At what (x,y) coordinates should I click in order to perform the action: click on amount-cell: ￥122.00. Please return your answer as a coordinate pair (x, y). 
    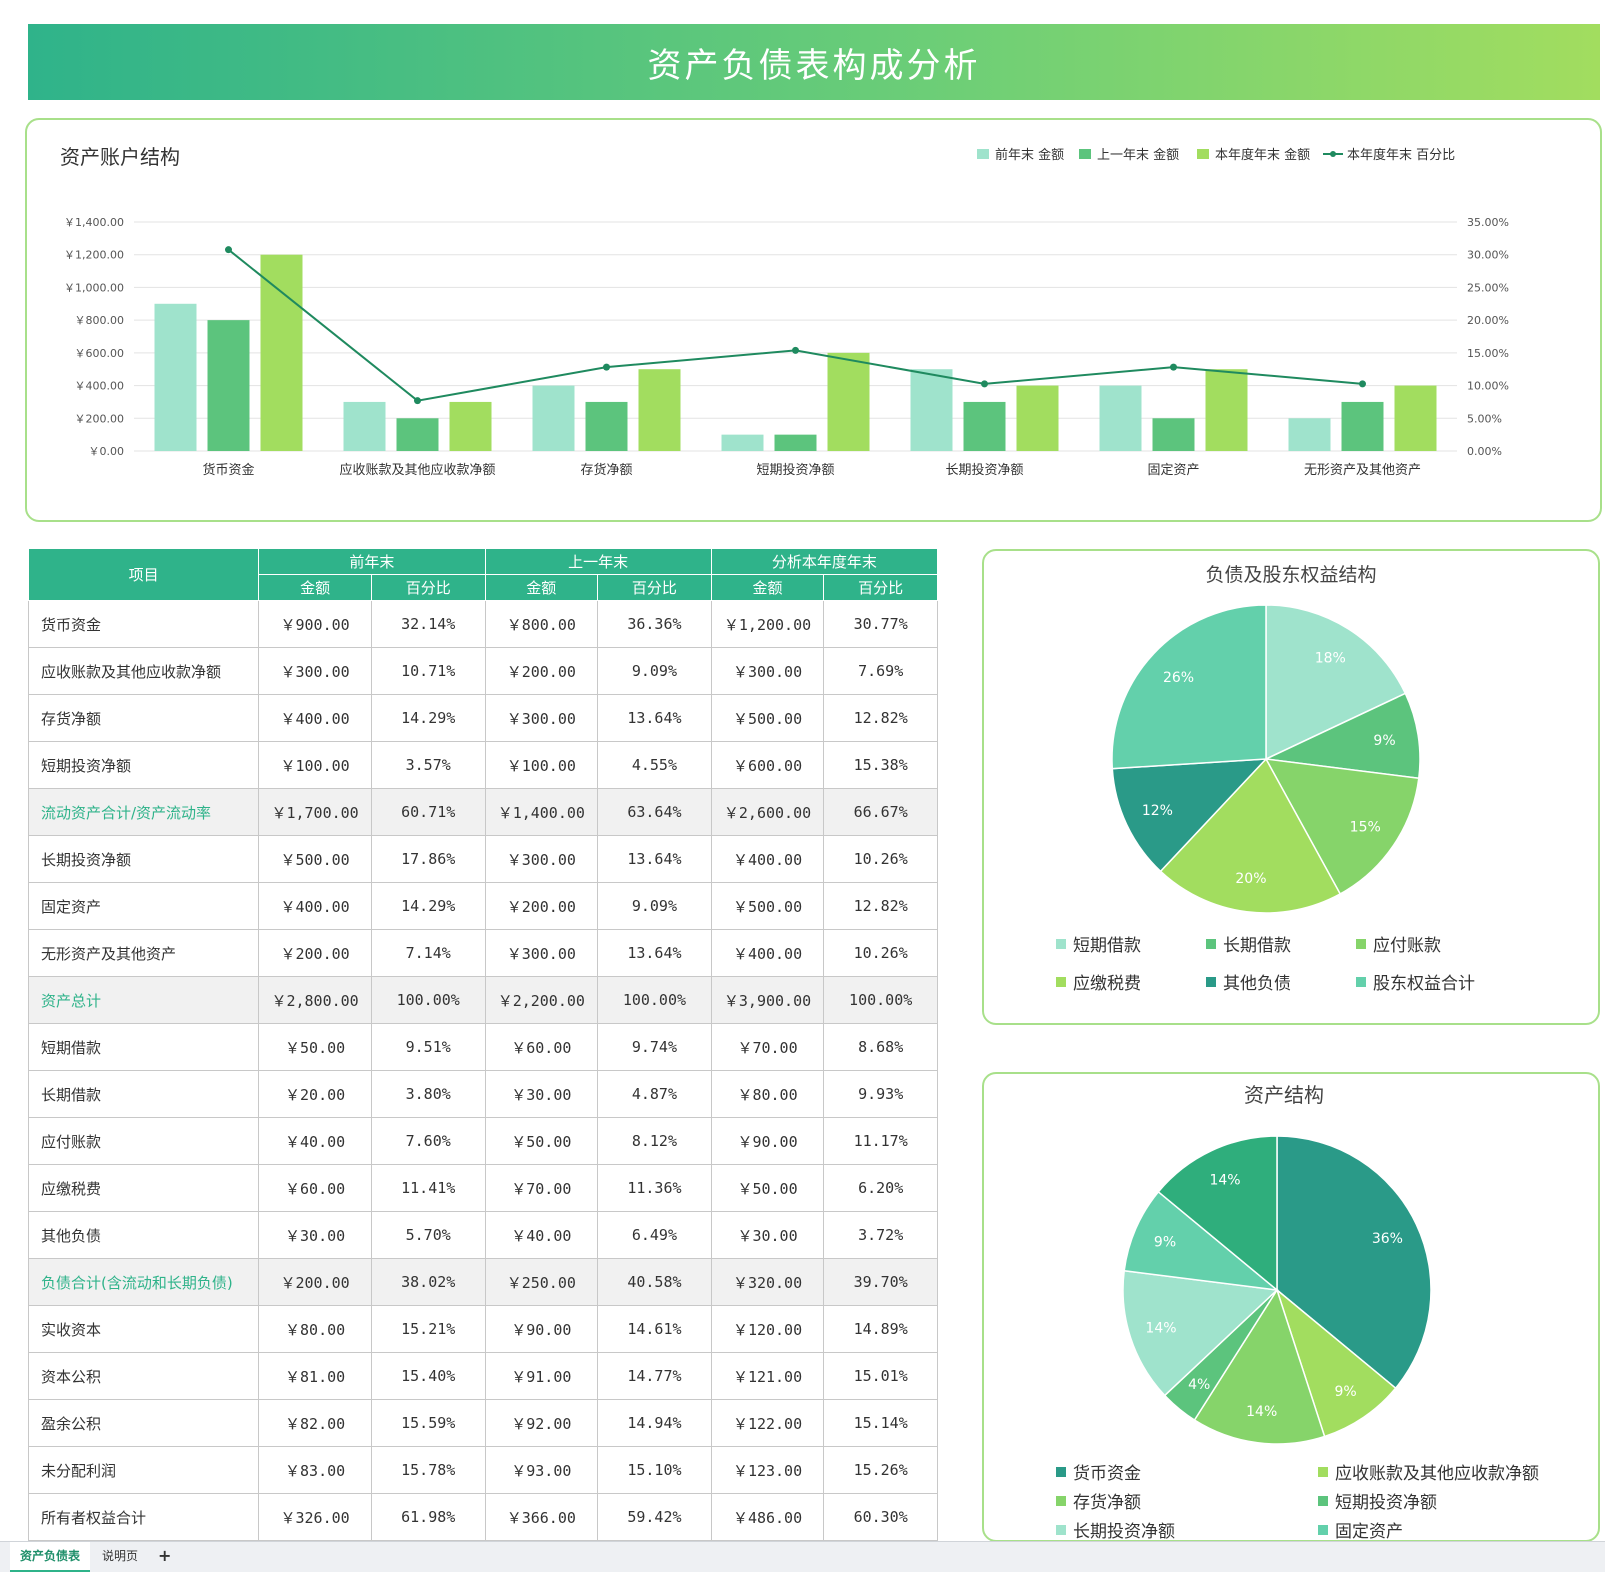
    Looking at the image, I should click on (767, 1423).